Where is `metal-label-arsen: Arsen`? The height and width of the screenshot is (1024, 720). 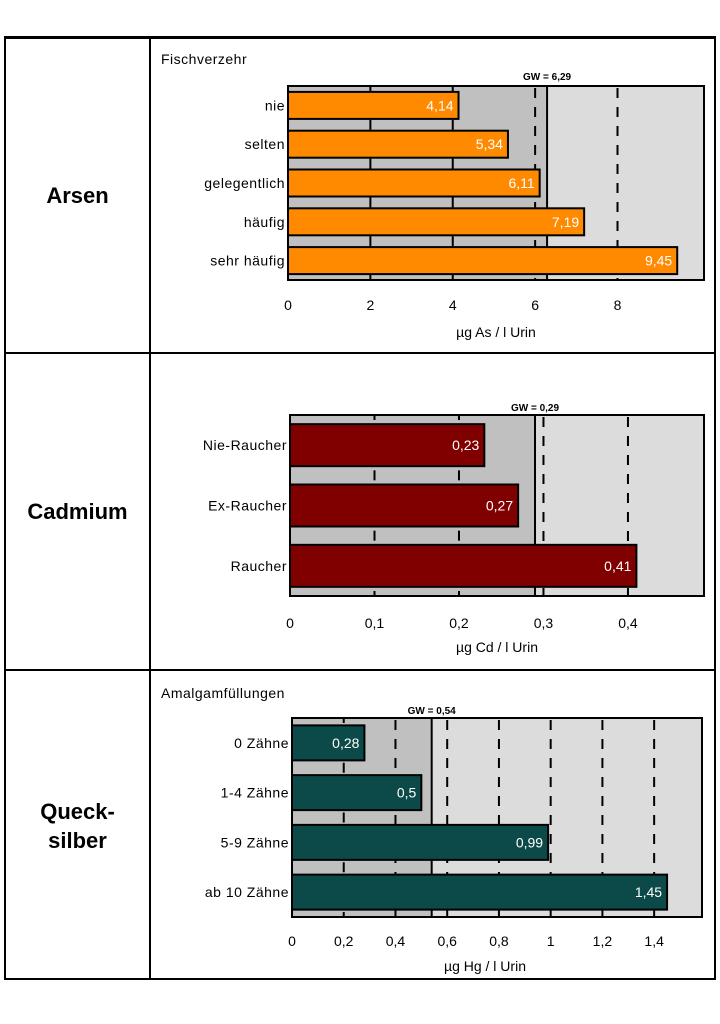 metal-label-arsen: Arsen is located at coordinates (77, 195).